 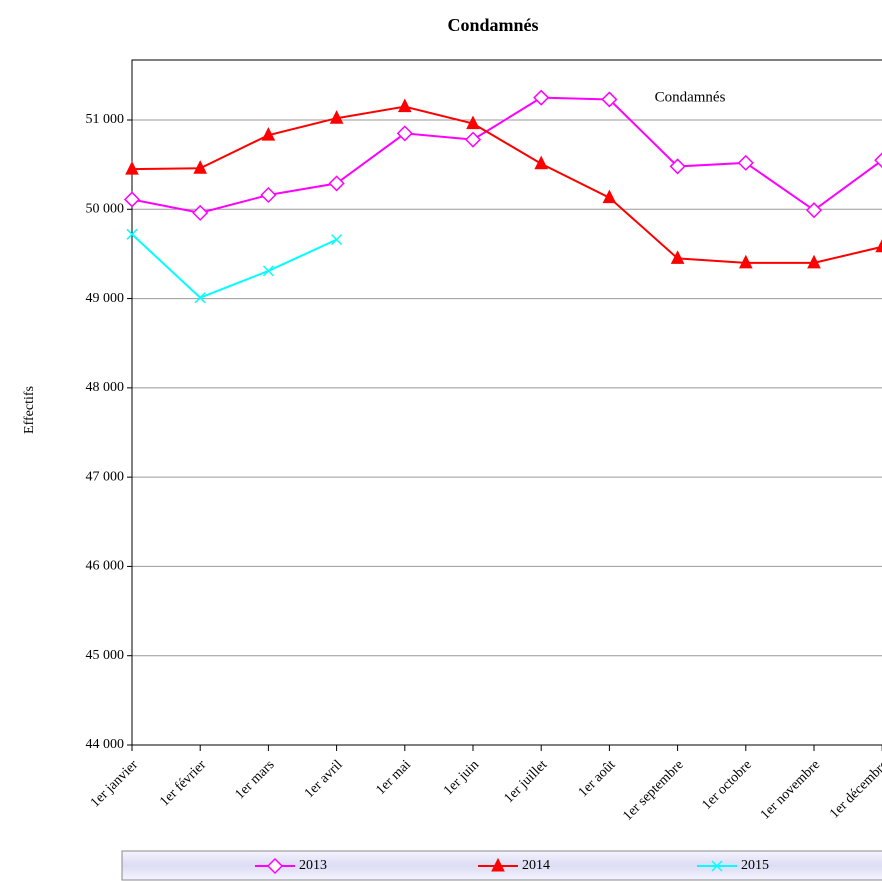 I want to click on y-tick-label: 51 000, so click(x=105, y=119).